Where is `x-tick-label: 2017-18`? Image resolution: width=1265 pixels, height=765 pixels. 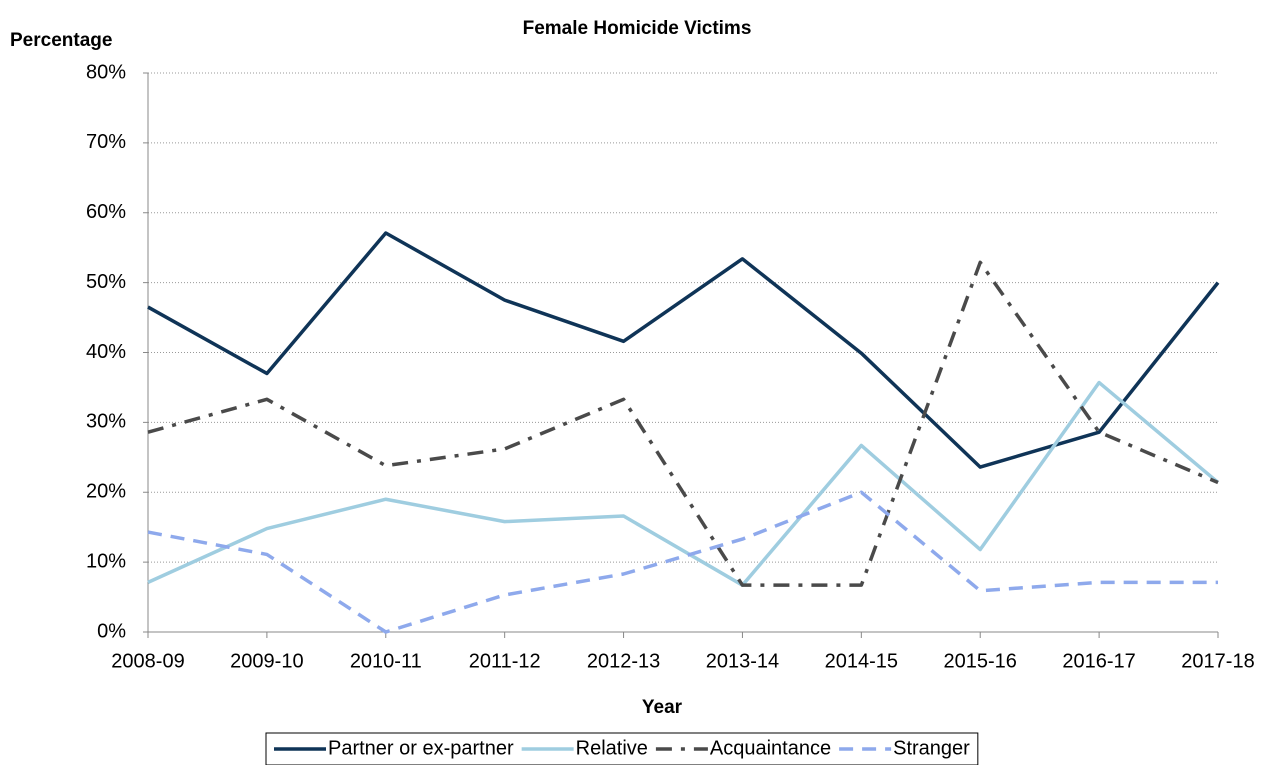
x-tick-label: 2017-18 is located at coordinates (1217, 661).